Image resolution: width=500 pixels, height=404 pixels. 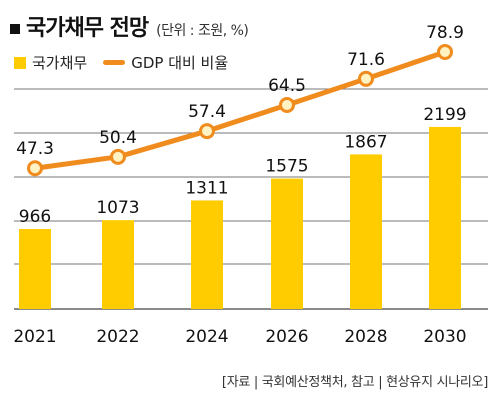 What do you see at coordinates (118, 264) in the screenshot?
I see `bar-2022` at bounding box center [118, 264].